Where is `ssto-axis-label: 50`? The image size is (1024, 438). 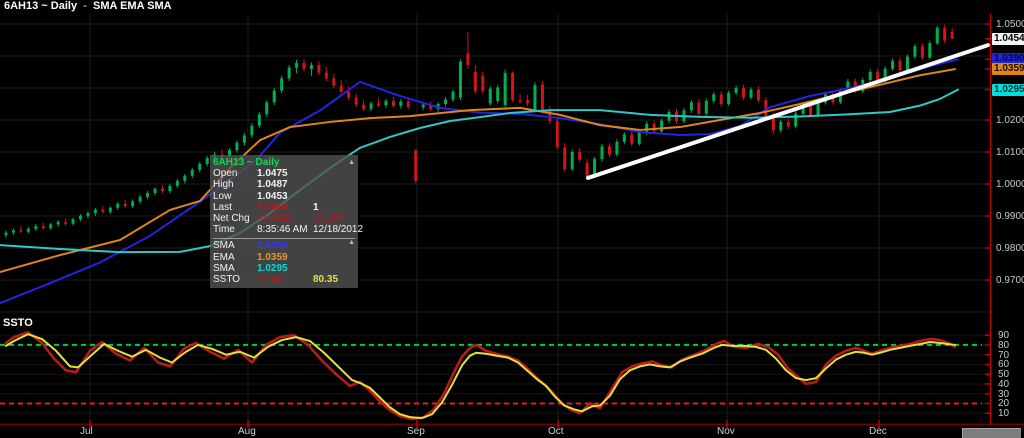 ssto-axis-label: 50 is located at coordinates (1004, 375).